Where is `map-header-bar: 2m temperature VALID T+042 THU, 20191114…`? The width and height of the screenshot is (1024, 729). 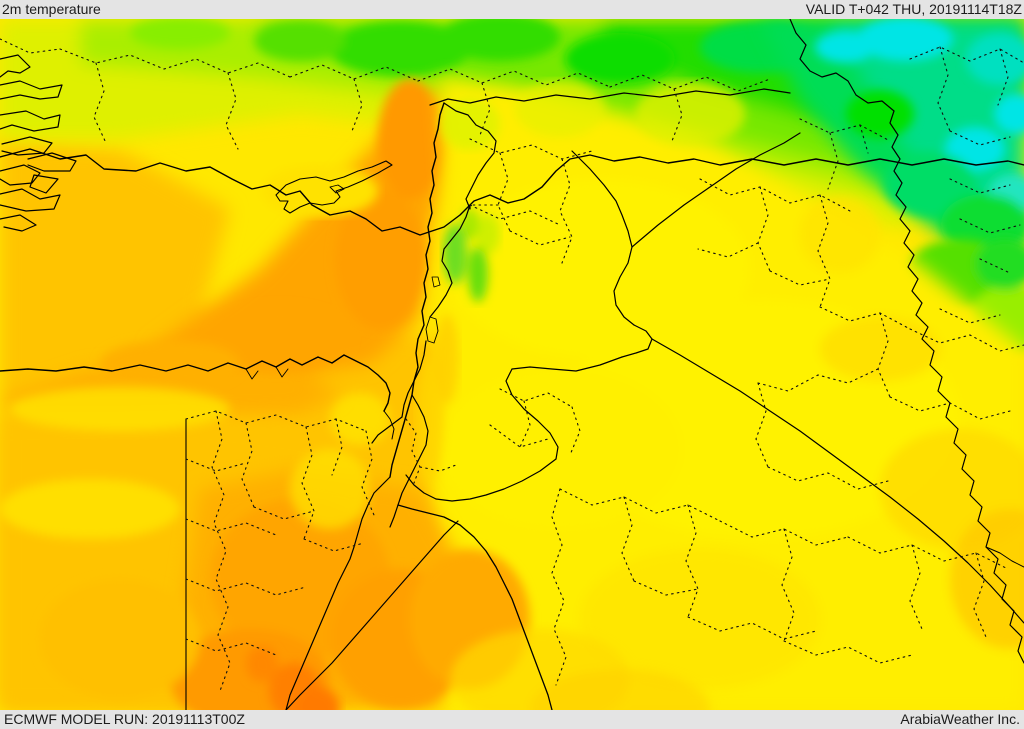
map-header-bar: 2m temperature VALID T+042 THU, 20191114… is located at coordinates (512, 9).